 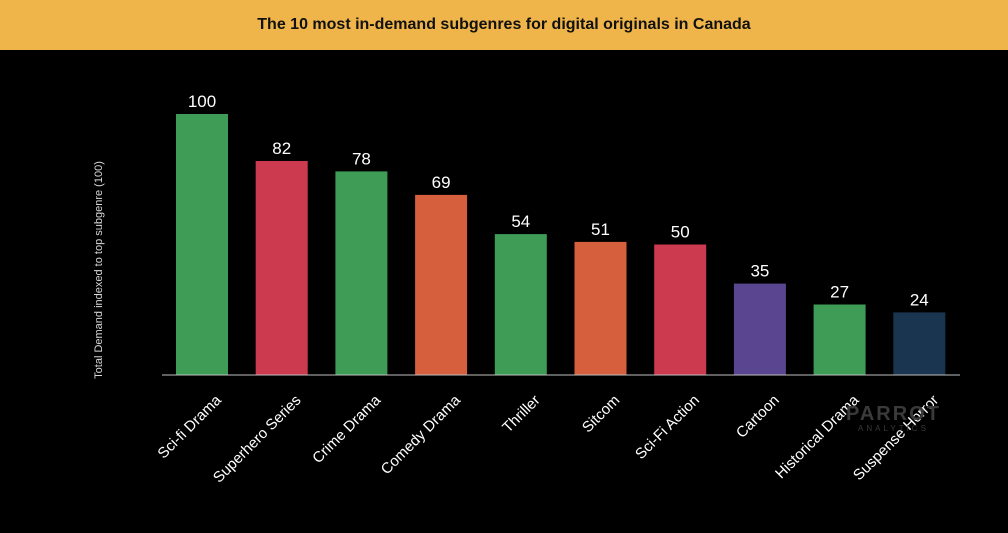 I want to click on value-label-sitcom: 51, so click(x=600, y=229).